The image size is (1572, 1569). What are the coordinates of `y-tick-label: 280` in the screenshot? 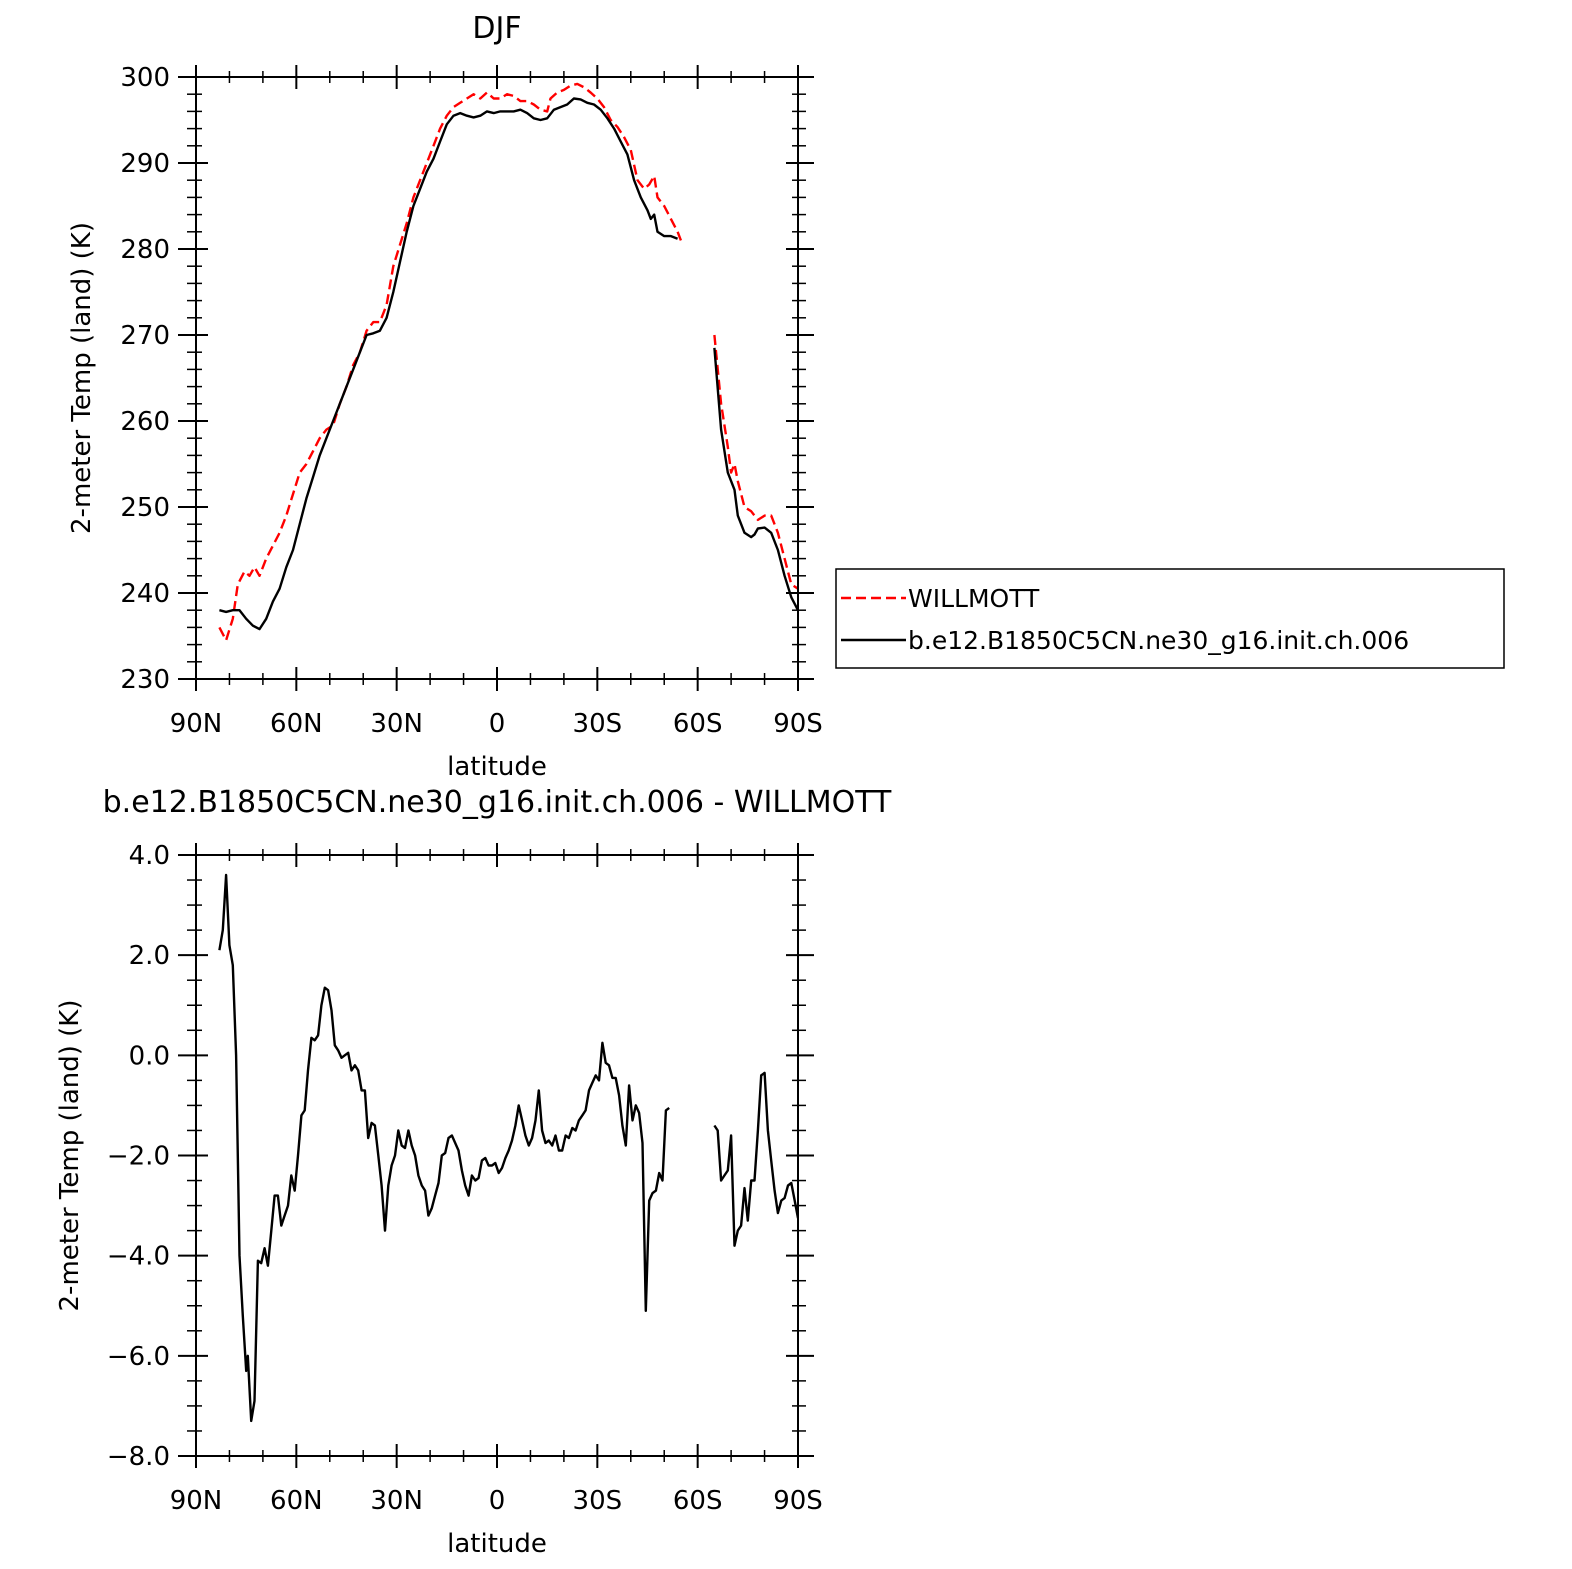 It's located at (145, 250).